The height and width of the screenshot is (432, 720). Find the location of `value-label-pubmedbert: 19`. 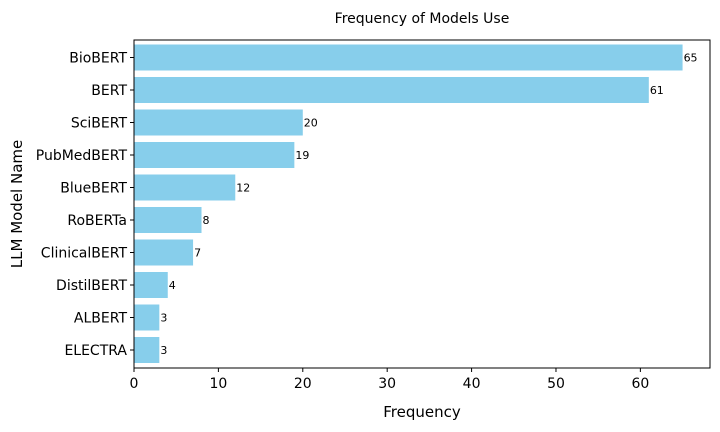

value-label-pubmedbert: 19 is located at coordinates (302, 155).